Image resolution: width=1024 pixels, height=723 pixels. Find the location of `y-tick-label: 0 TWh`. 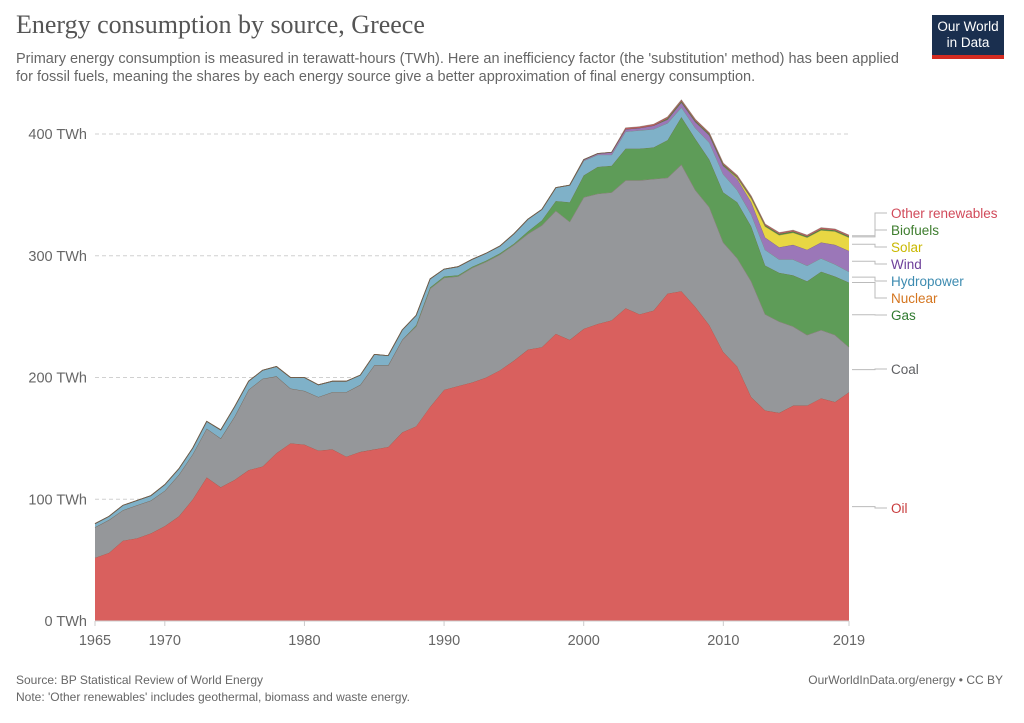

y-tick-label: 0 TWh is located at coordinates (66, 622).